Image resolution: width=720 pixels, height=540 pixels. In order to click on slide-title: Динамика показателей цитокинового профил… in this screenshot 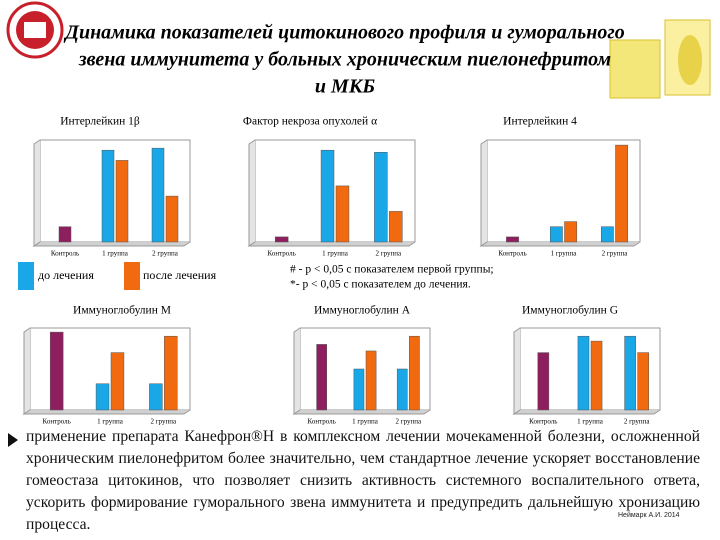, I will do `click(343, 33)`.